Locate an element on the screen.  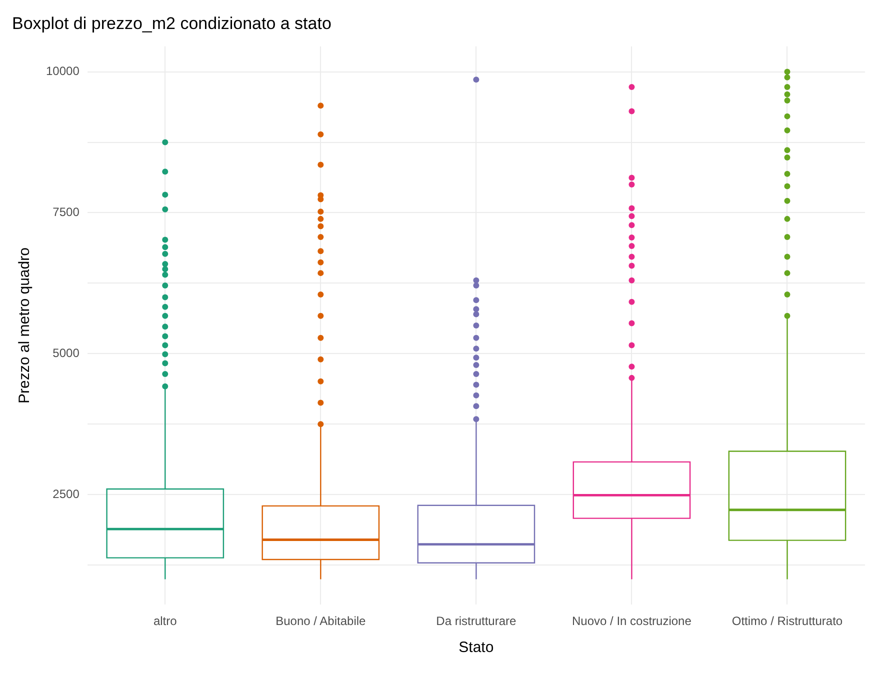
x-axis-title: Stato is located at coordinates (476, 647).